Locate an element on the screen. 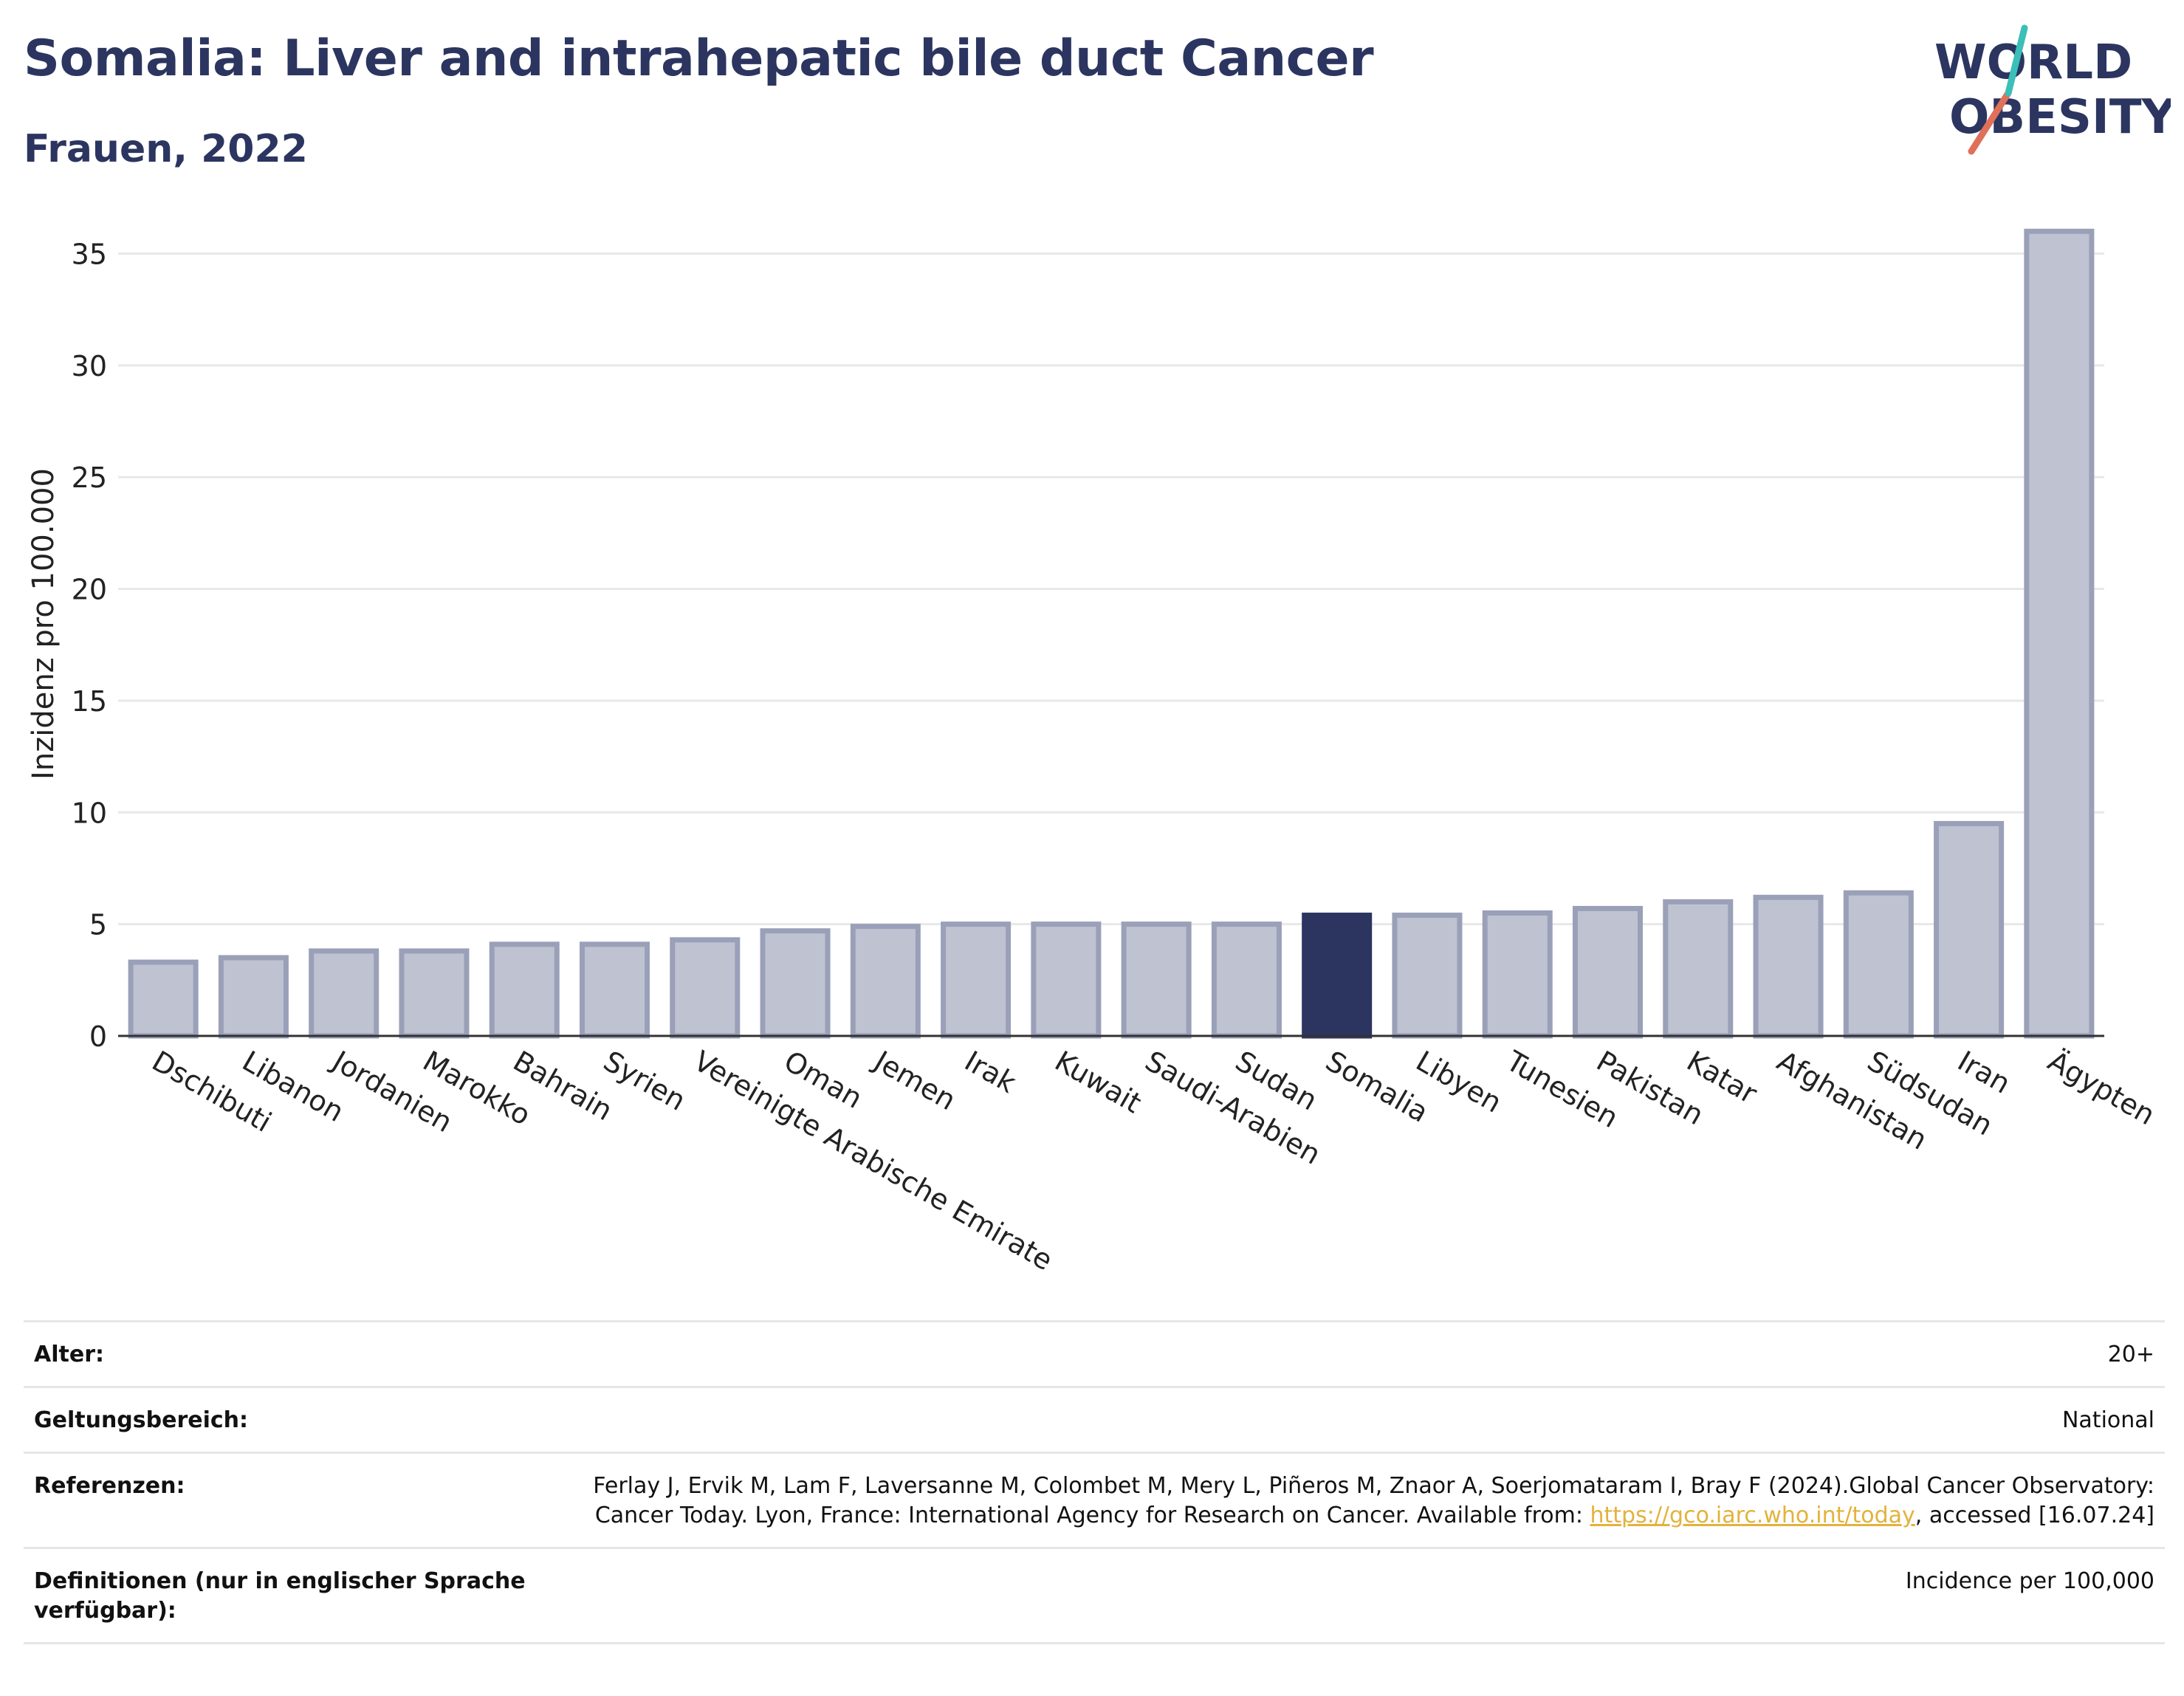 This screenshot has height=1696, width=2184. y-tick-label: 10 is located at coordinates (90, 813).